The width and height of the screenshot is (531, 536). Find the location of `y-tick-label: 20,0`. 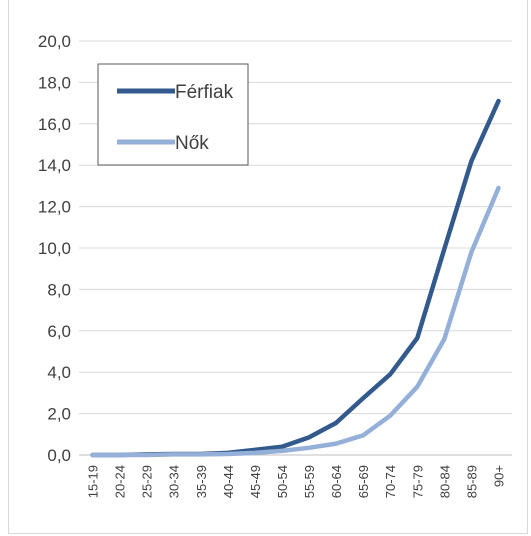

y-tick-label: 20,0 is located at coordinates (54, 41).